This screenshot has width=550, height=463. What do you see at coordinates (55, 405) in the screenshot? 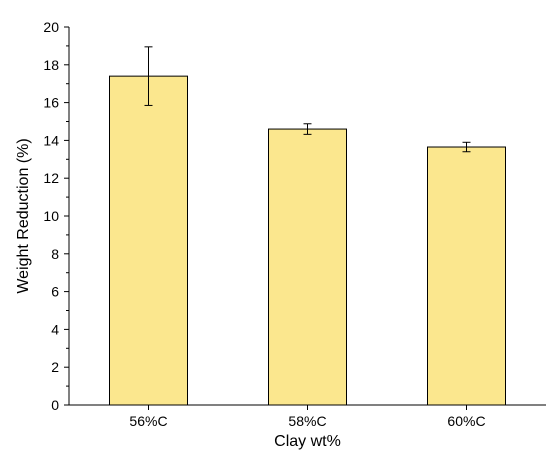
I see `y-tick-label: 0` at bounding box center [55, 405].